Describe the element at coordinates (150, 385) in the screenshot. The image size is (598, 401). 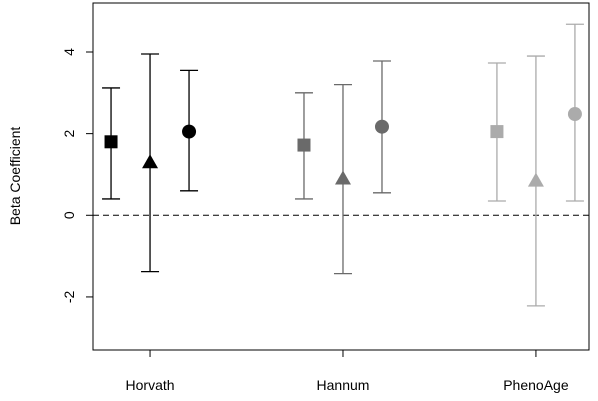
I see `x-tick-label: Horvath` at that location.